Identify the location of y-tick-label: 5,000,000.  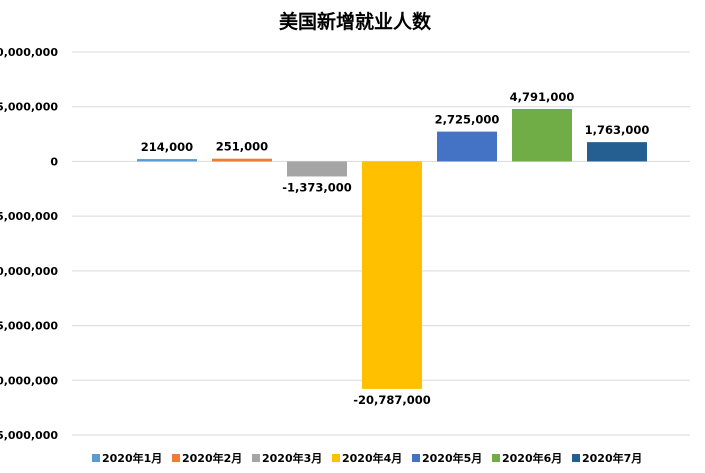
(29, 107).